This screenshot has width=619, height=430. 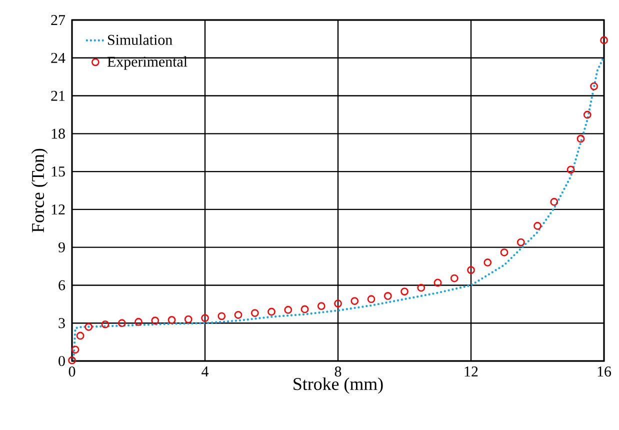 What do you see at coordinates (39, 190) in the screenshot?
I see `y-axis-title: Force (Ton)` at bounding box center [39, 190].